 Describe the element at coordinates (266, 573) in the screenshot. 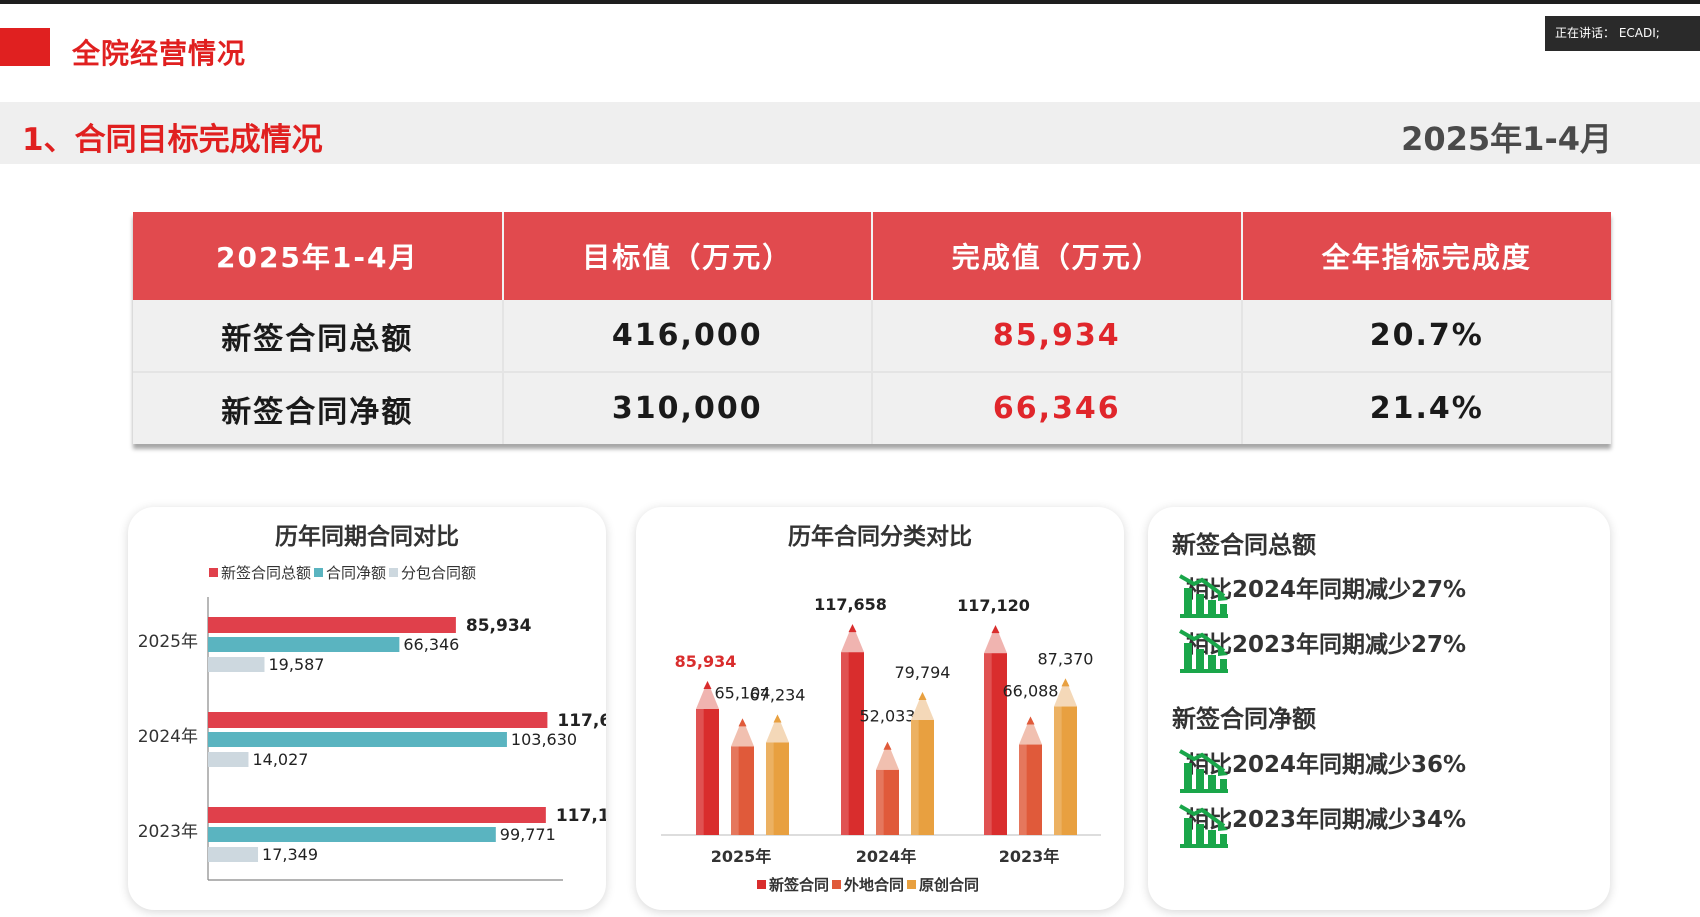

I see `legend-label-total: 新签合同总额` at that location.